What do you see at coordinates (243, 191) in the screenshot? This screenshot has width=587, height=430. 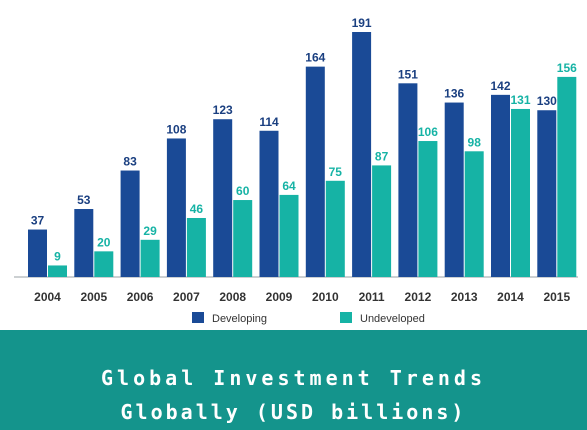 I see `data-label-undeveloped-2008: 60` at bounding box center [243, 191].